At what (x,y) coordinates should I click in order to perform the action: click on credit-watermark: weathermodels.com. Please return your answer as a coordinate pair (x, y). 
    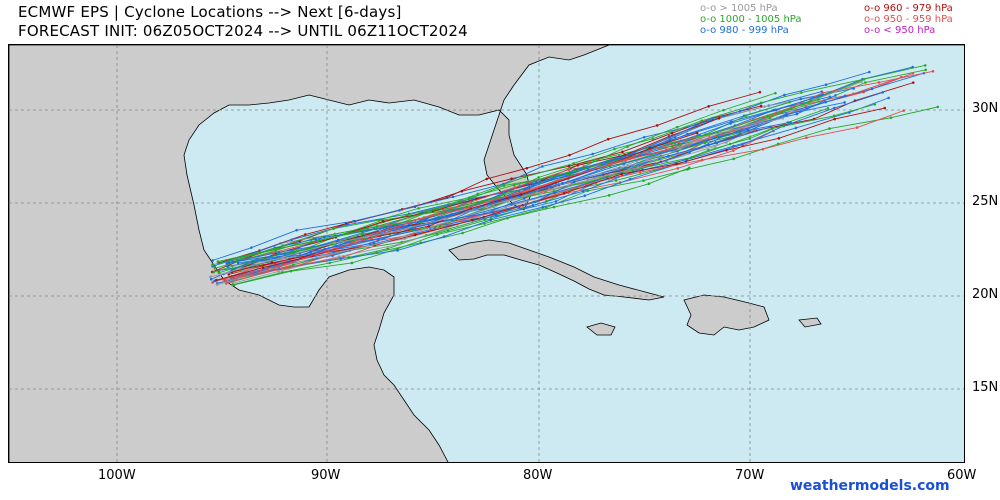
    Looking at the image, I should click on (870, 486).